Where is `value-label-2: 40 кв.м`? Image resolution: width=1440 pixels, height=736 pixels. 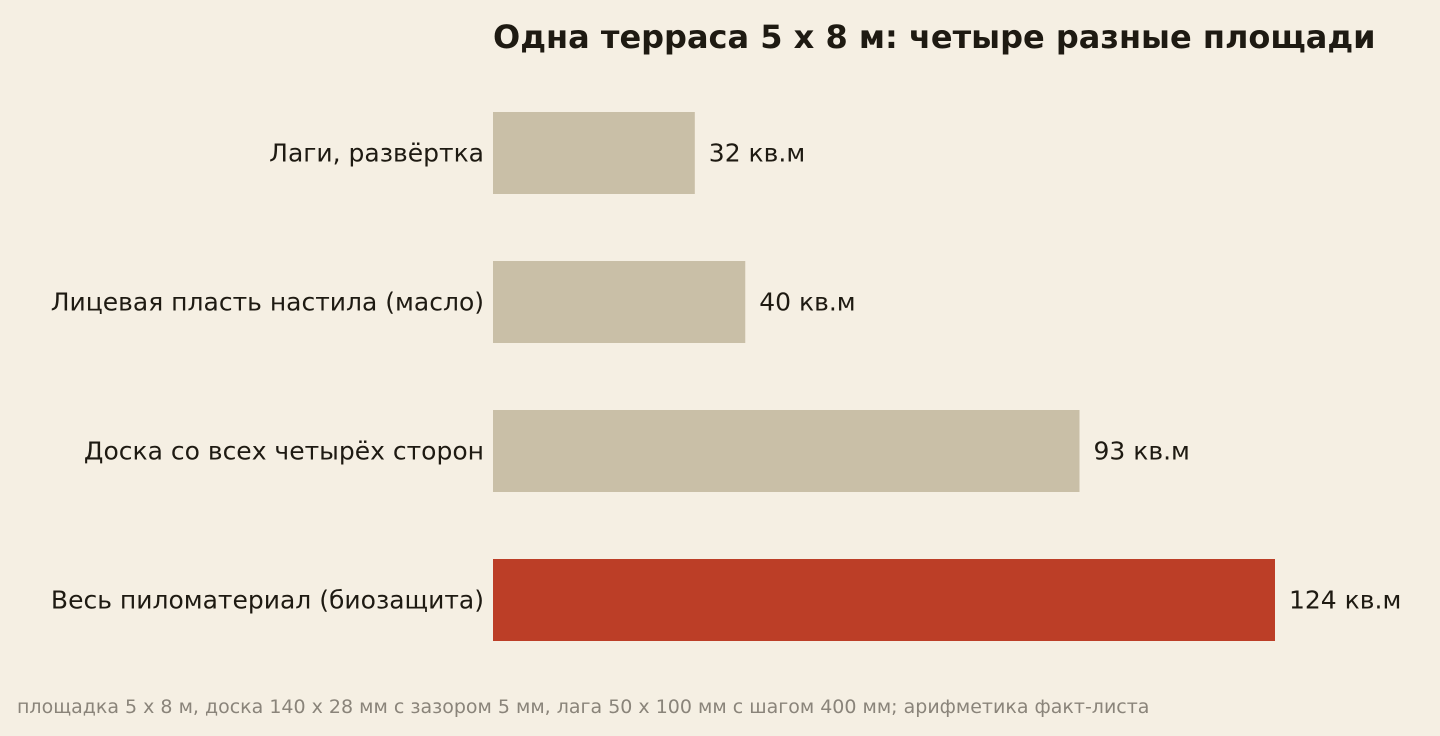 value-label-2: 40 кв.м is located at coordinates (807, 302).